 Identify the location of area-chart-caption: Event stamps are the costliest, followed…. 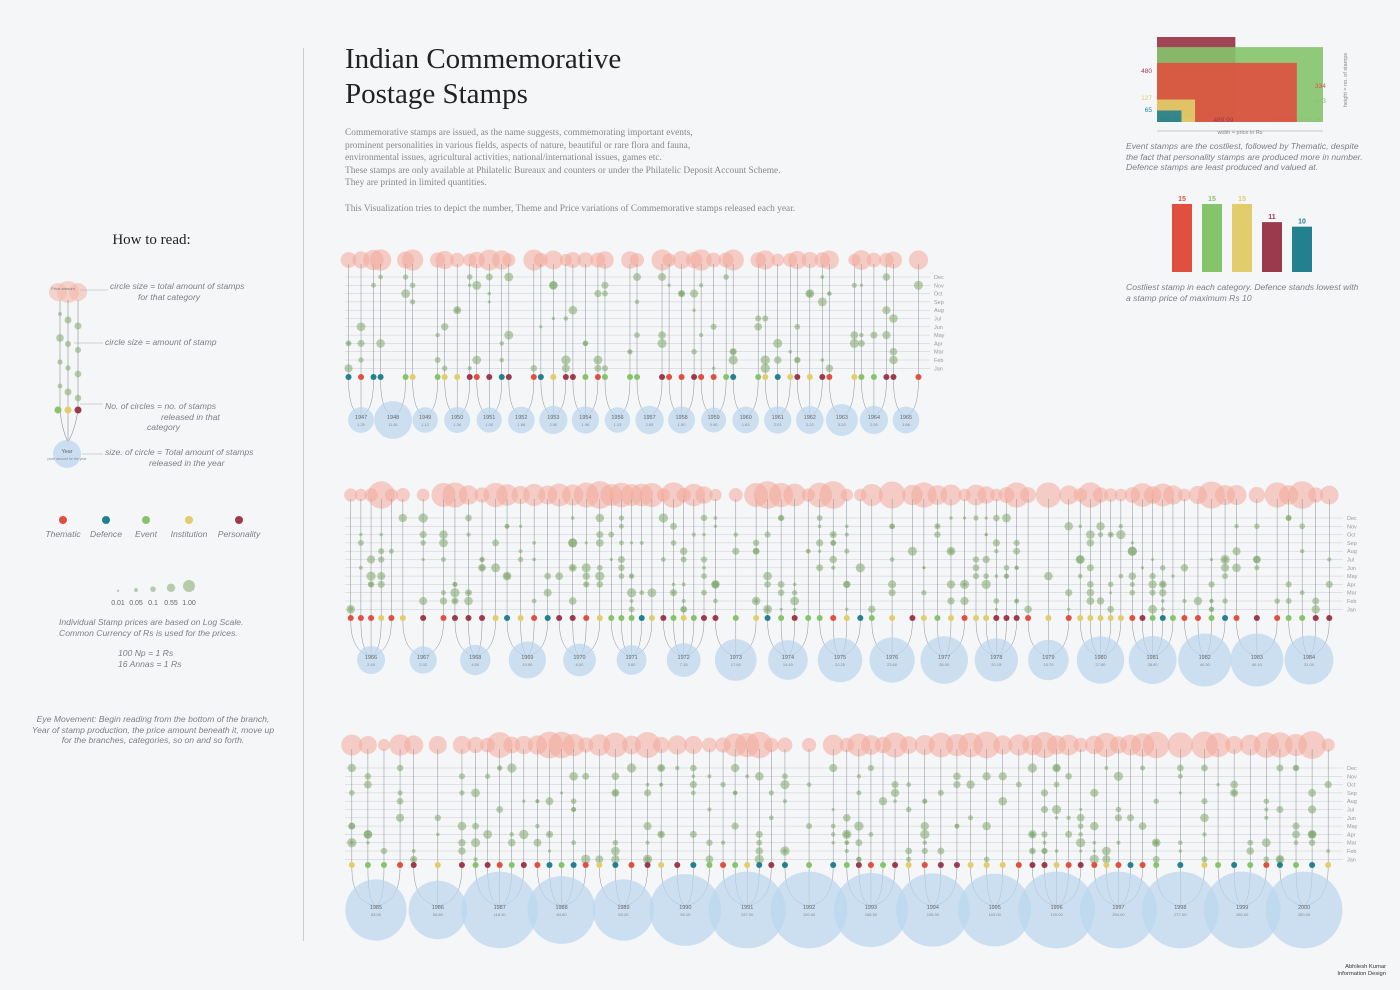
(1244, 156).